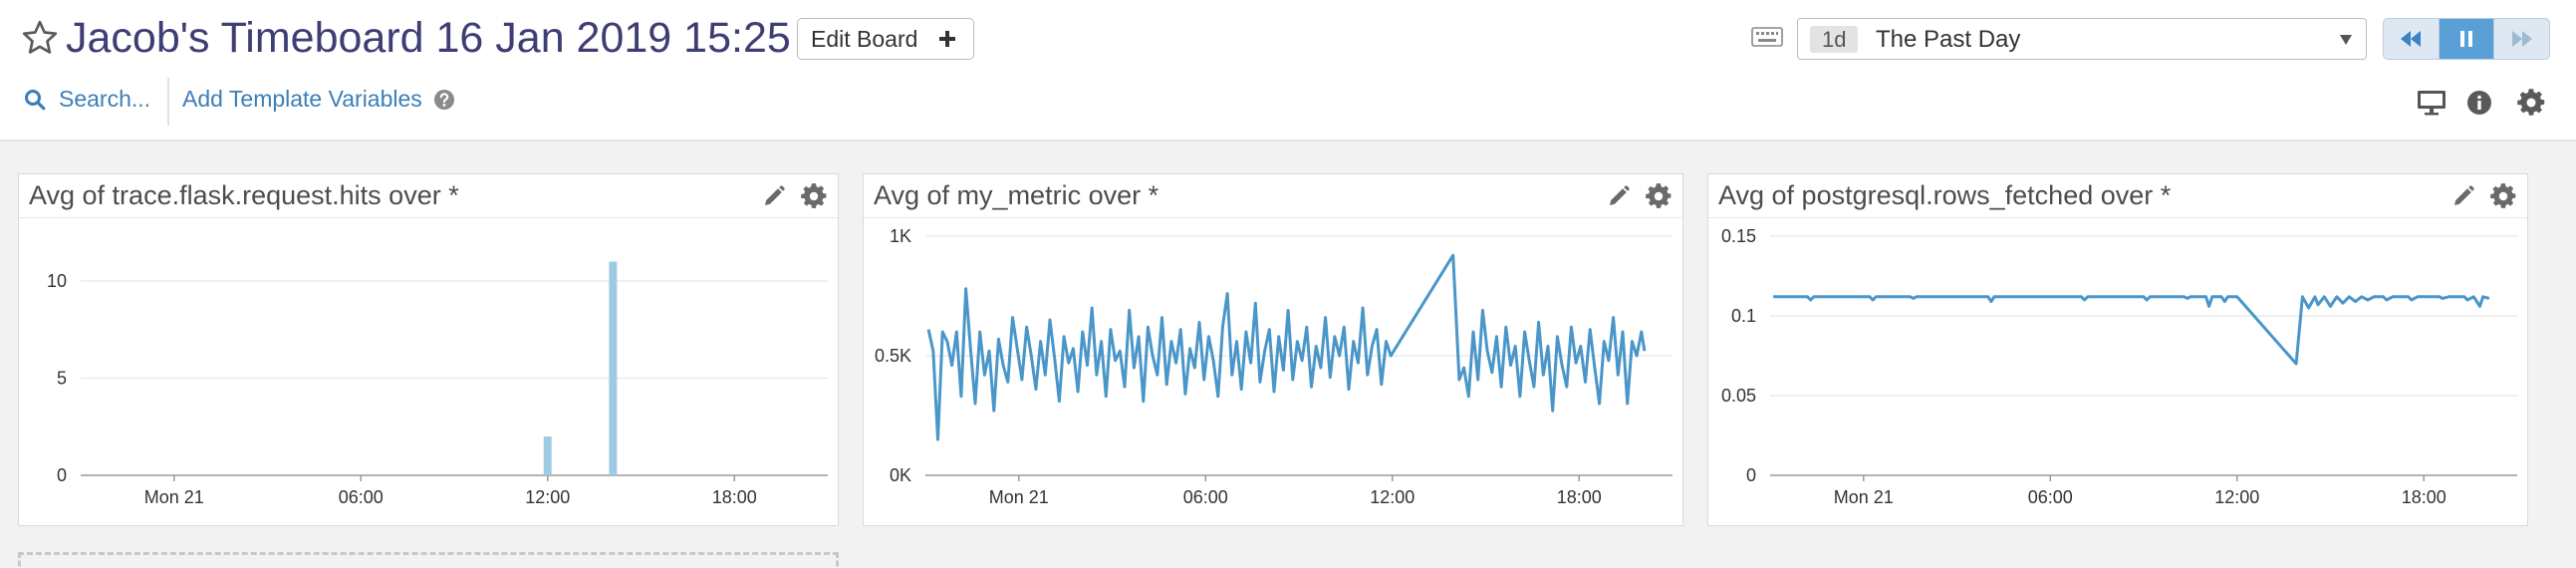 The width and height of the screenshot is (2576, 568). I want to click on y-tick-label: 5, so click(62, 379).